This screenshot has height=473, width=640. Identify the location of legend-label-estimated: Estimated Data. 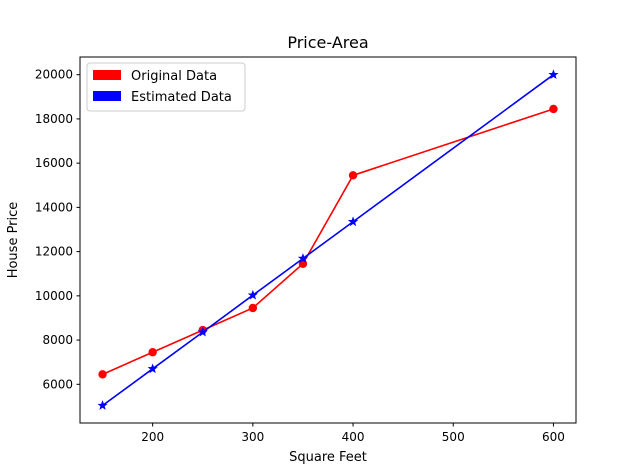
(181, 97).